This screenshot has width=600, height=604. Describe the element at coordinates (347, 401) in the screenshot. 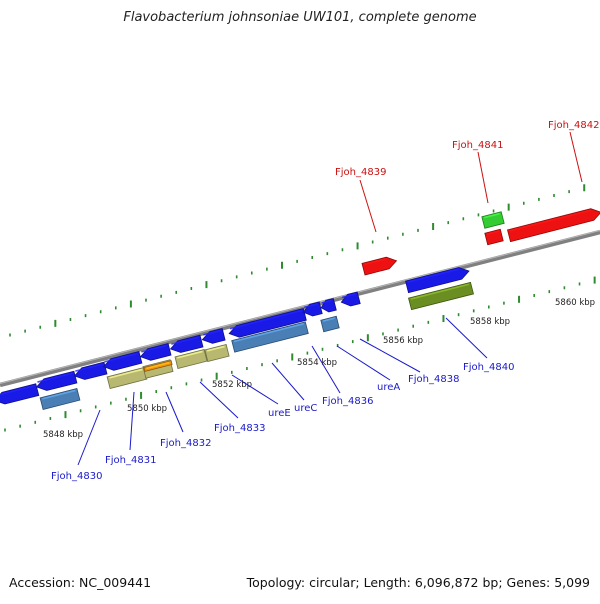

I see `gene-label-text: Fjoh_4836` at that location.